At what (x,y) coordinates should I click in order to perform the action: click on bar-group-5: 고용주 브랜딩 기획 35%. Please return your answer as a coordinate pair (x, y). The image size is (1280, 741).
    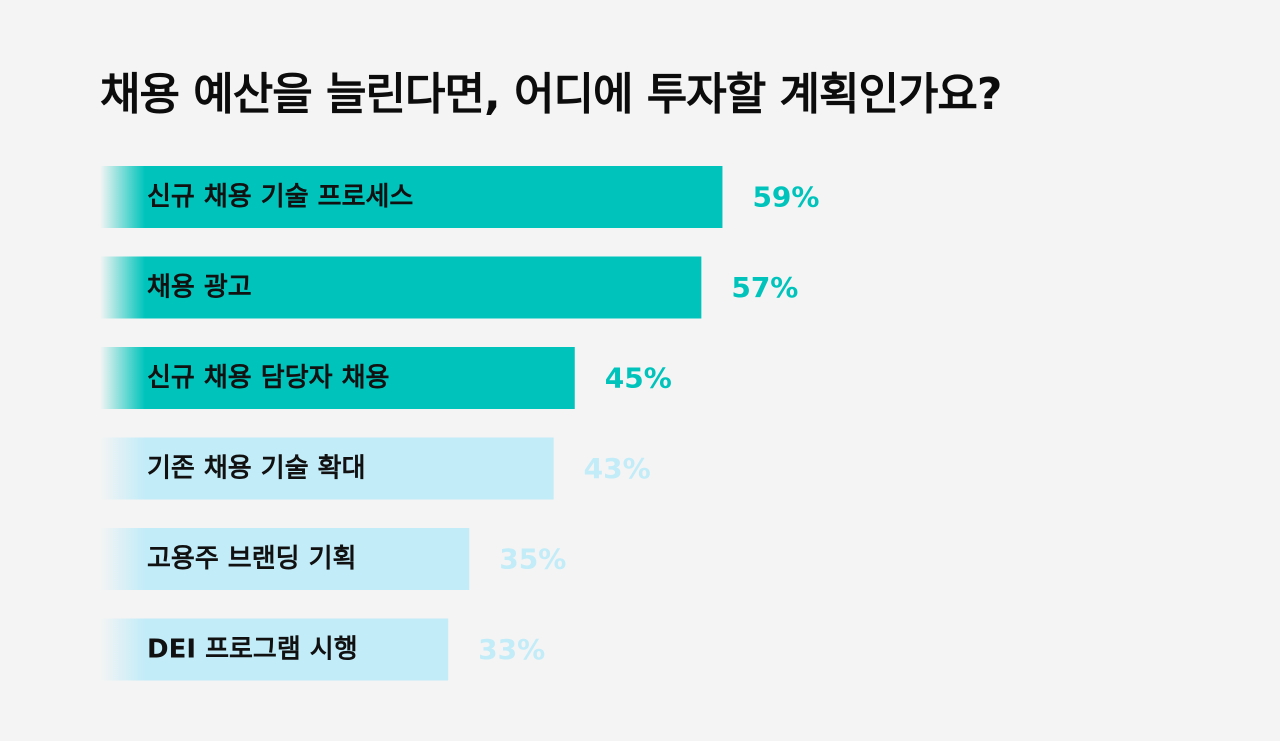
    Looking at the image, I should click on (333, 559).